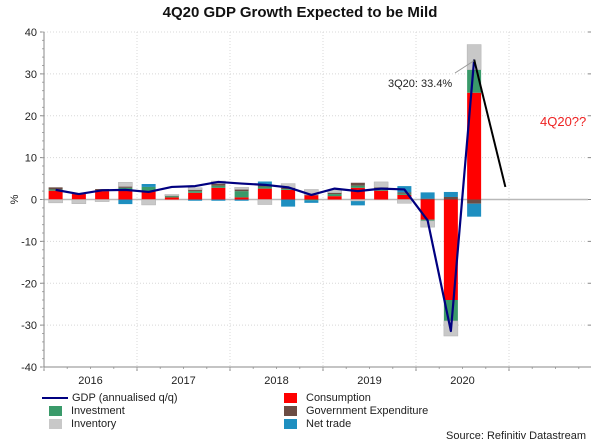  What do you see at coordinates (462, 381) in the screenshot?
I see `x-tick-label: 2020` at bounding box center [462, 381].